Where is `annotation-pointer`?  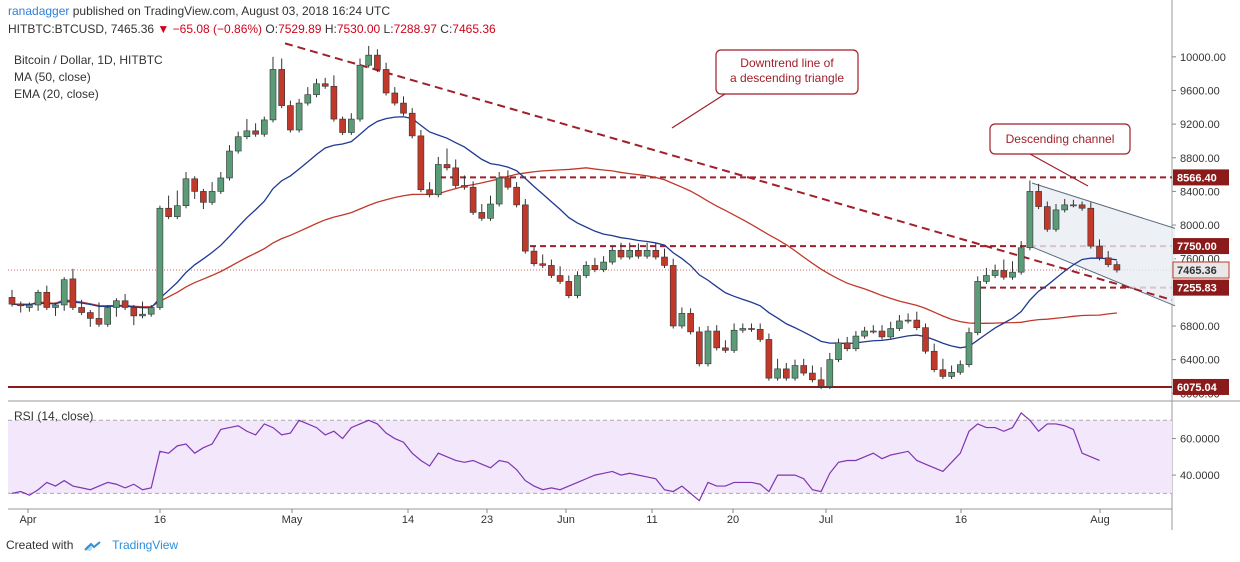 annotation-pointer is located at coordinates (1059, 170).